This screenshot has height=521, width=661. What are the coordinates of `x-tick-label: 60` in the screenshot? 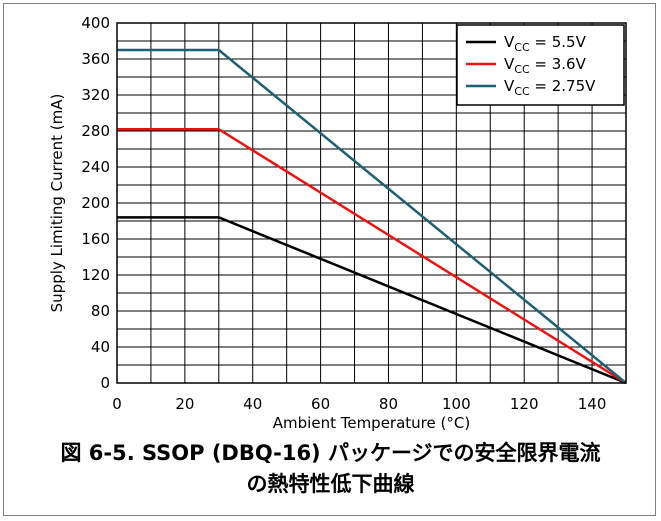 It's located at (320, 404).